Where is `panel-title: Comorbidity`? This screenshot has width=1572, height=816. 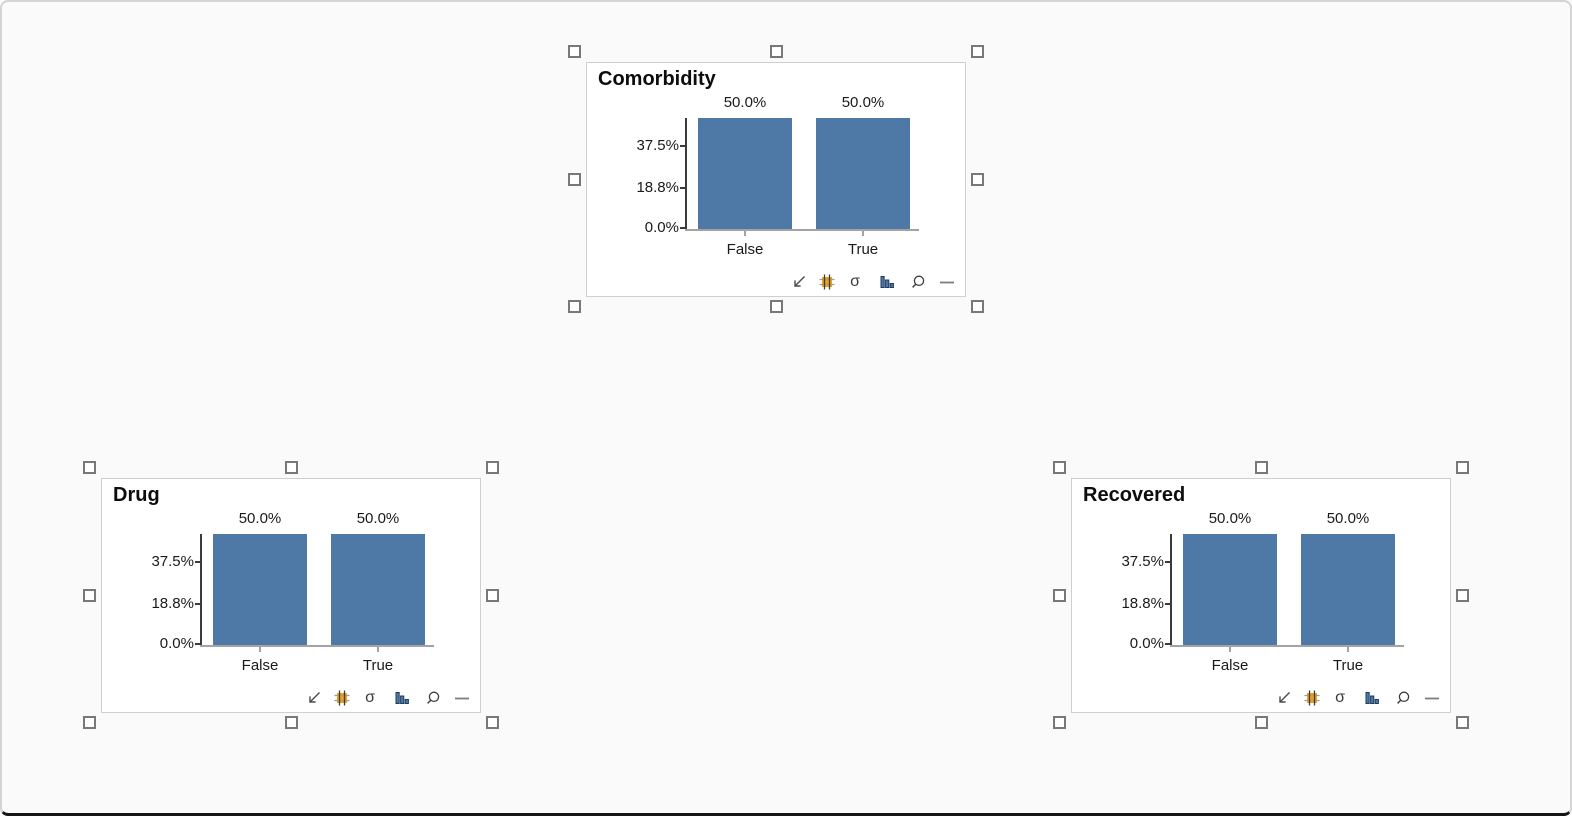 panel-title: Comorbidity is located at coordinates (657, 79).